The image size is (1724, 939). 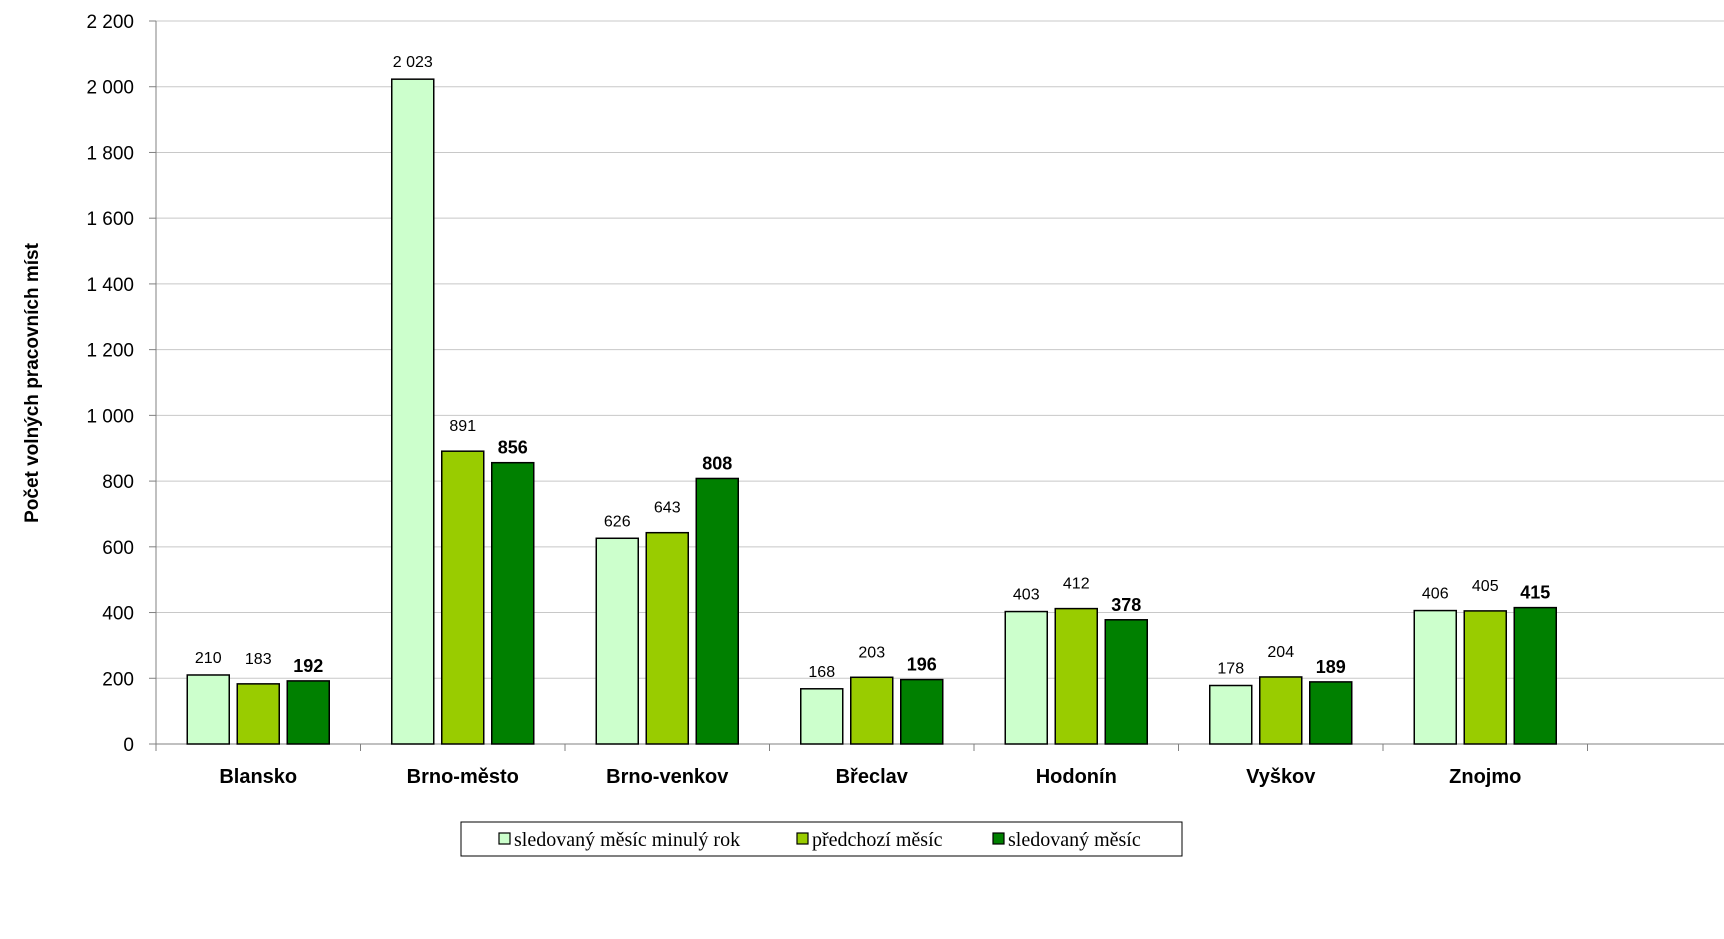 What do you see at coordinates (1230, 669) in the screenshot?
I see `data-label: 178` at bounding box center [1230, 669].